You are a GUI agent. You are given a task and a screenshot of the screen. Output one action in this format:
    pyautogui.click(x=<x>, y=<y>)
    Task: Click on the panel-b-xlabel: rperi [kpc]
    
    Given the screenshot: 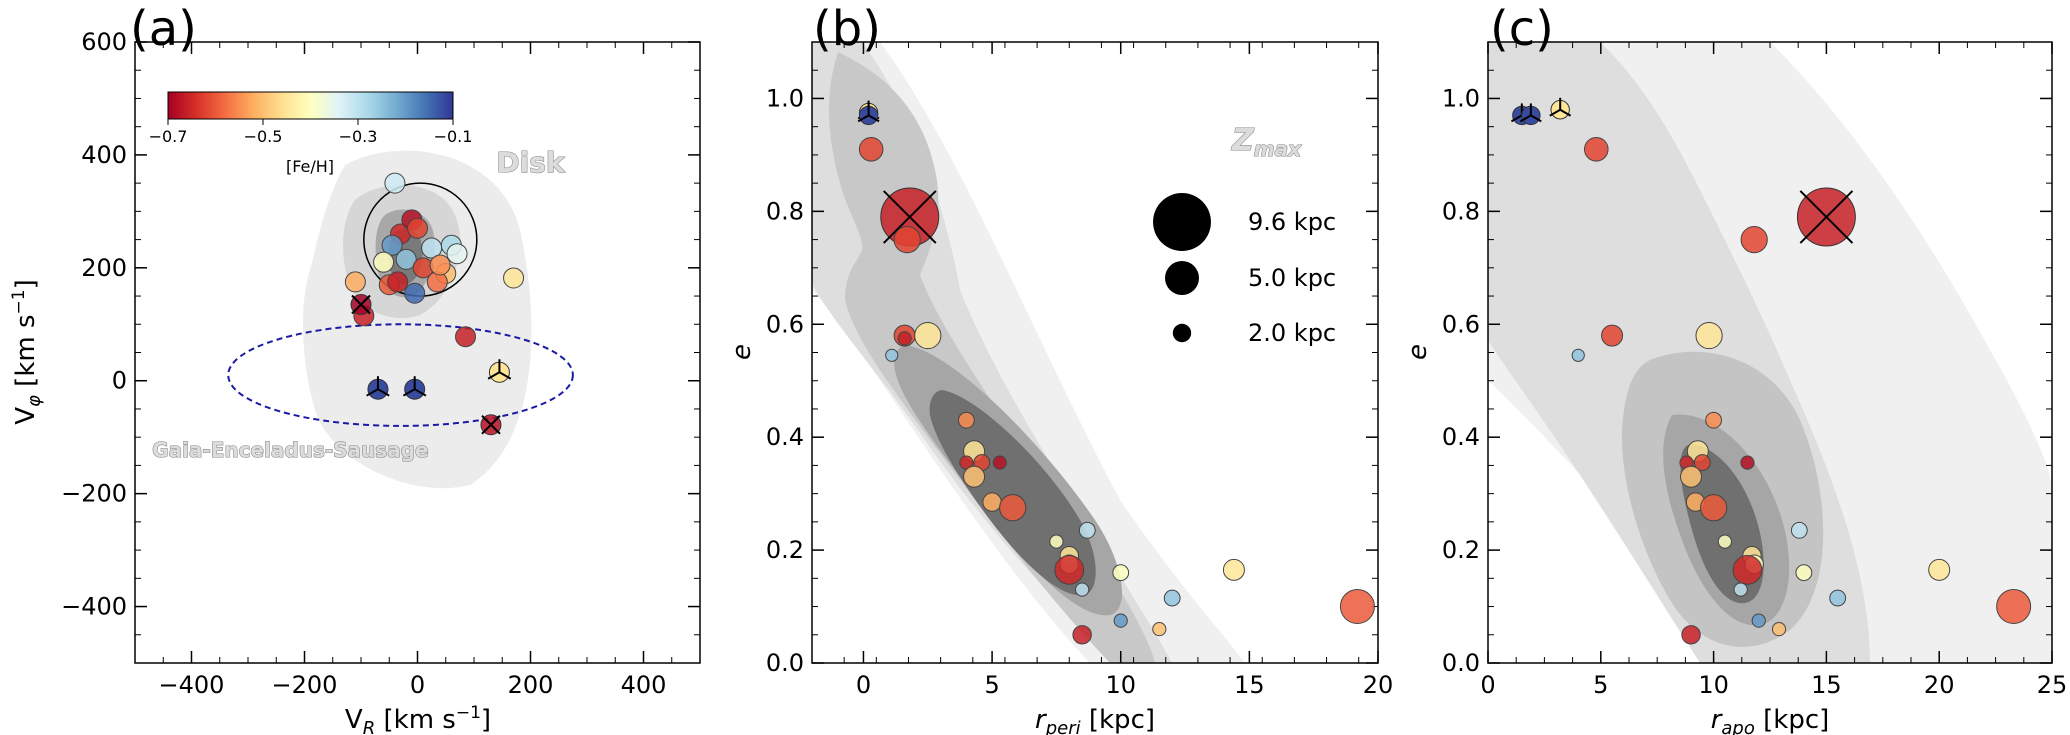 What is the action you would take?
    pyautogui.click(x=1095, y=720)
    